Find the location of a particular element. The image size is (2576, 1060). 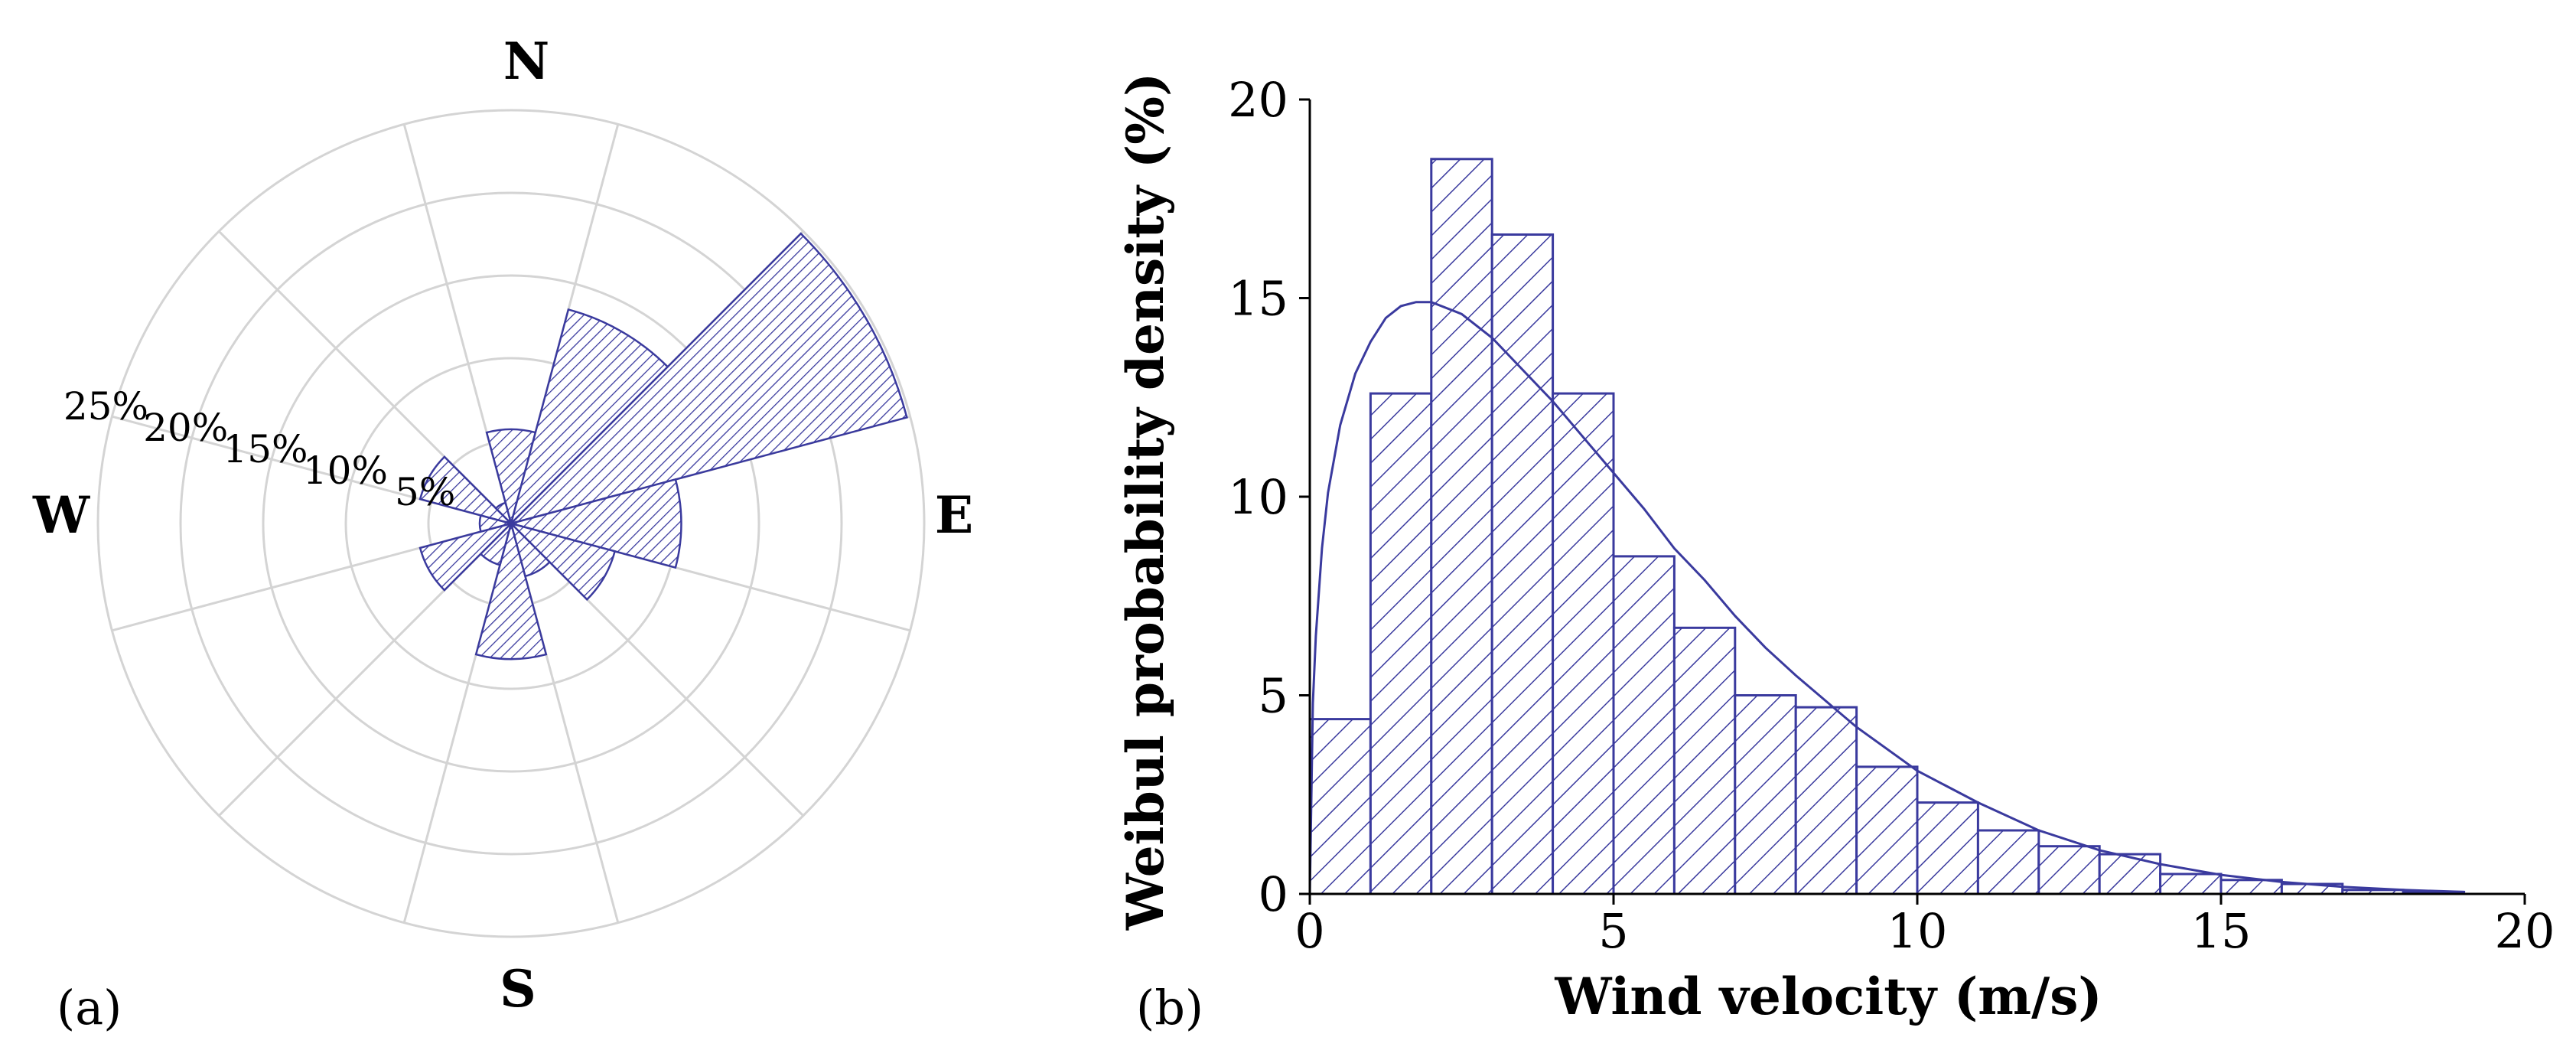

rose-ring-label: 10% is located at coordinates (346, 471).